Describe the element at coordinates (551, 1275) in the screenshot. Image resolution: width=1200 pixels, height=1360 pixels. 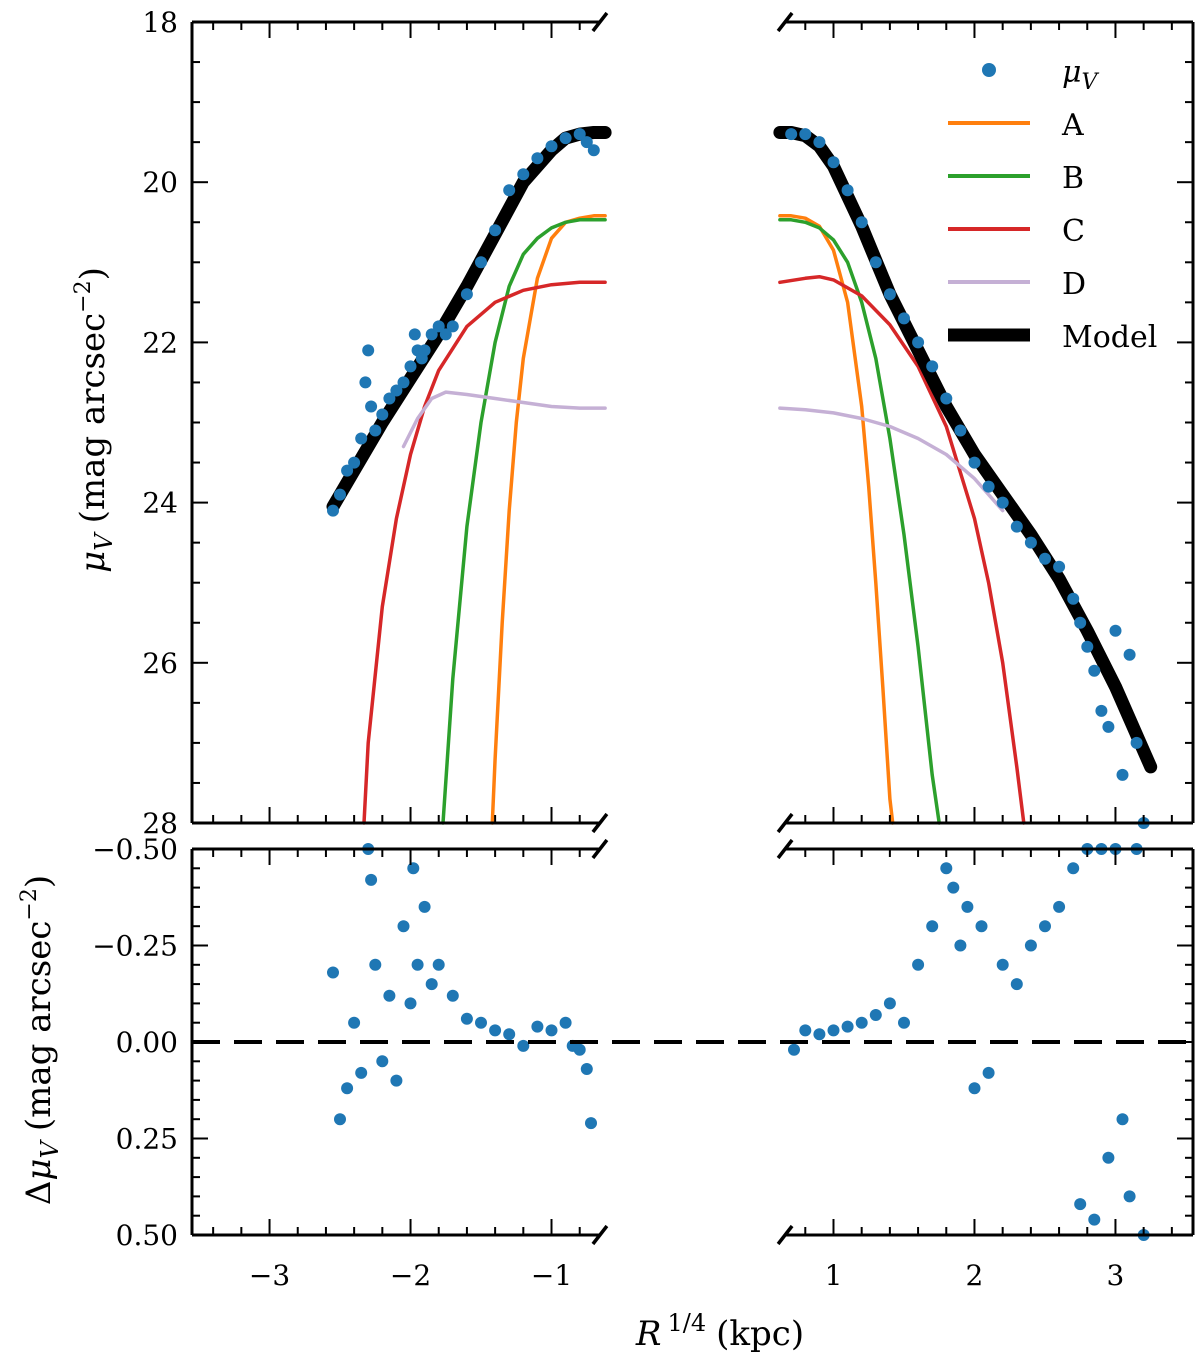
I see `x-tick-label: −1` at that location.